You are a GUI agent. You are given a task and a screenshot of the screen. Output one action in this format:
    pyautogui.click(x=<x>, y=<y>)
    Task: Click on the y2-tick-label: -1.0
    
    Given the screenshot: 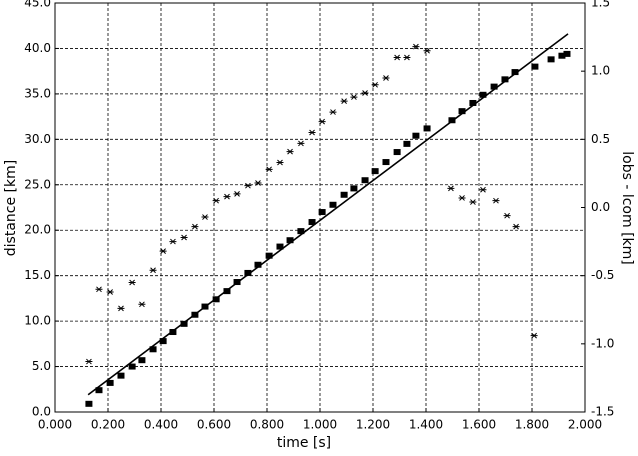 What is the action you would take?
    pyautogui.click(x=602, y=343)
    